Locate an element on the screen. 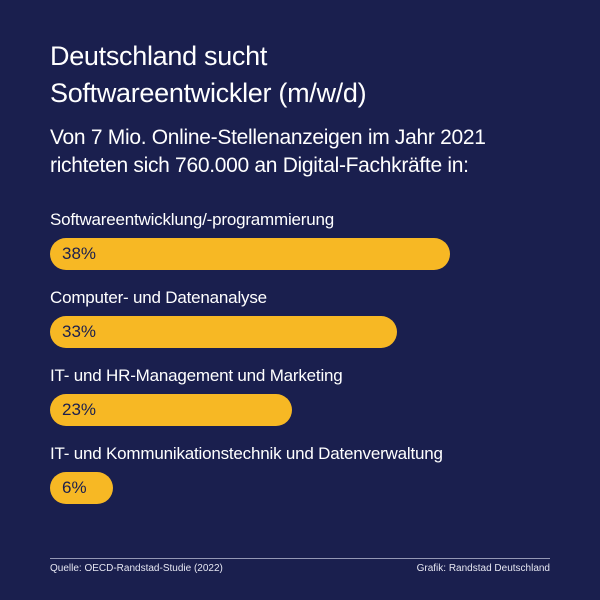  category-label: Computer- und Datenanalyse is located at coordinates (158, 297).